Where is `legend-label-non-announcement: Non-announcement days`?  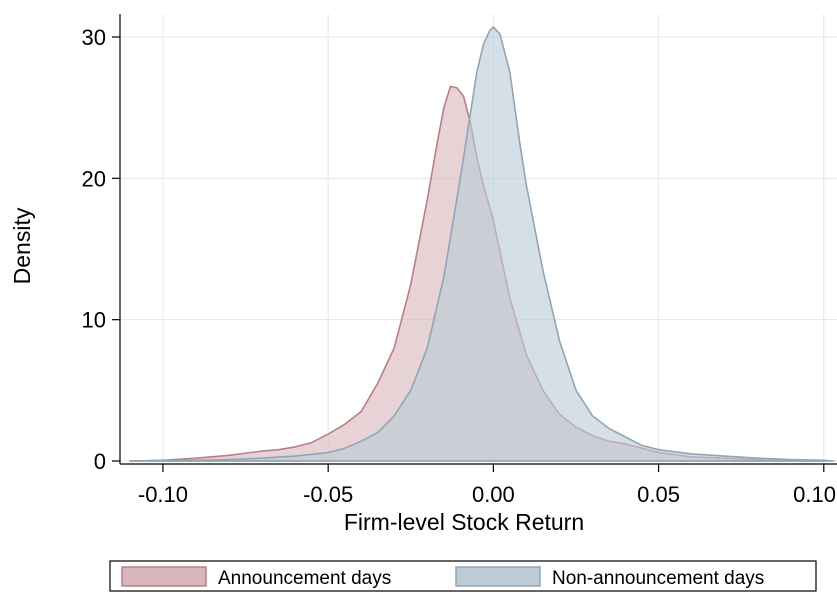
legend-label-non-announcement: Non-announcement days is located at coordinates (658, 578).